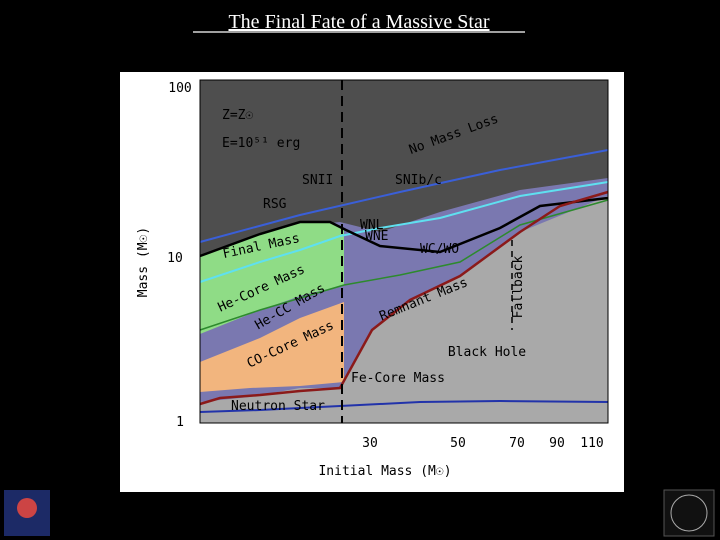  Describe the element at coordinates (591, 443) in the screenshot. I see `x-tick-label: 110` at that location.